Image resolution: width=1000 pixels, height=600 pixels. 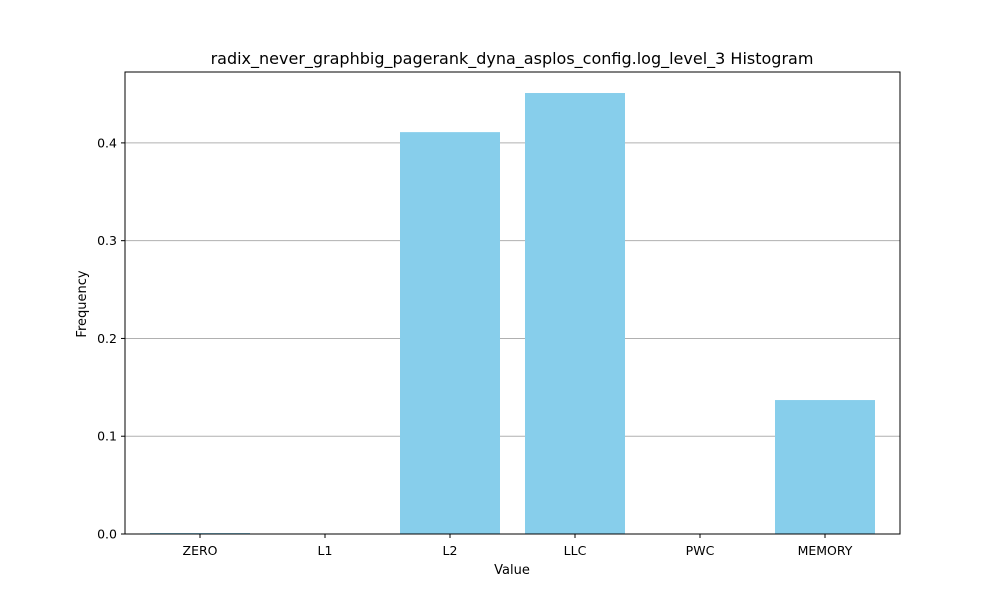 What do you see at coordinates (107, 436) in the screenshot?
I see `y-tick-label: 0.1` at bounding box center [107, 436].